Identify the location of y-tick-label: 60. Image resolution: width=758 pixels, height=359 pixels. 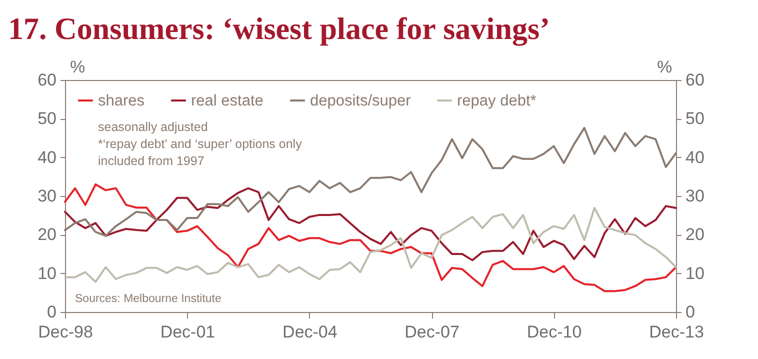
(47, 80).